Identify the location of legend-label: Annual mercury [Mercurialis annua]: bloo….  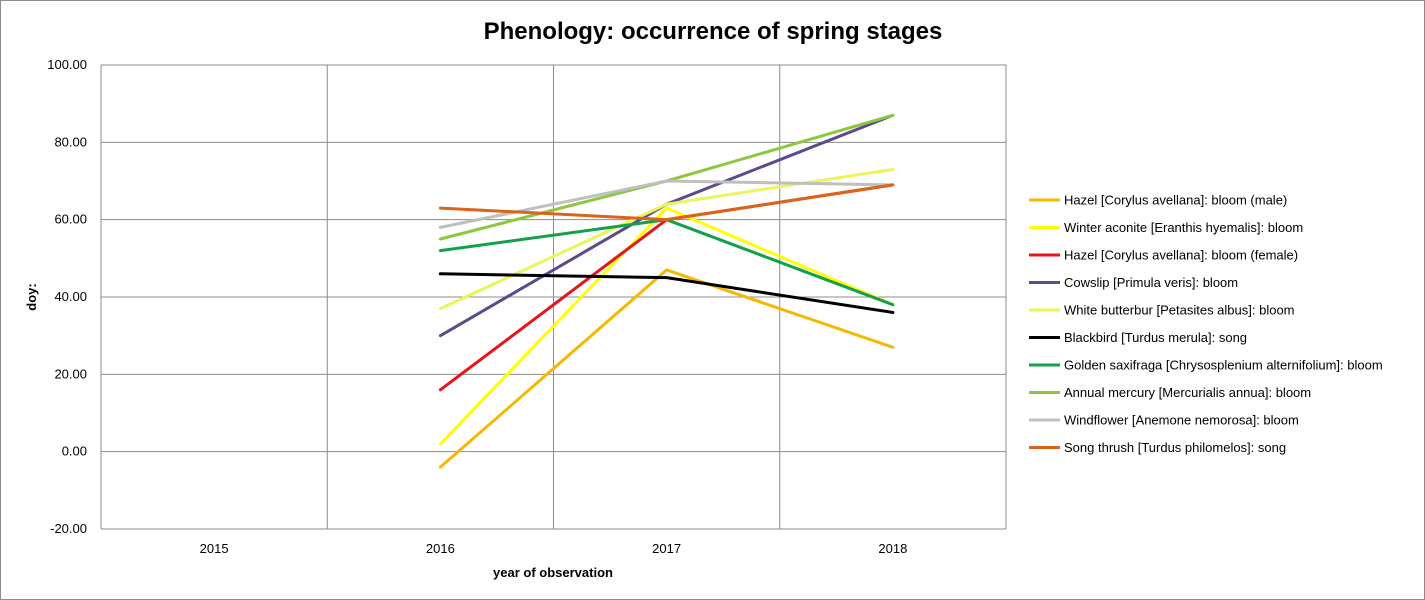
(1187, 392).